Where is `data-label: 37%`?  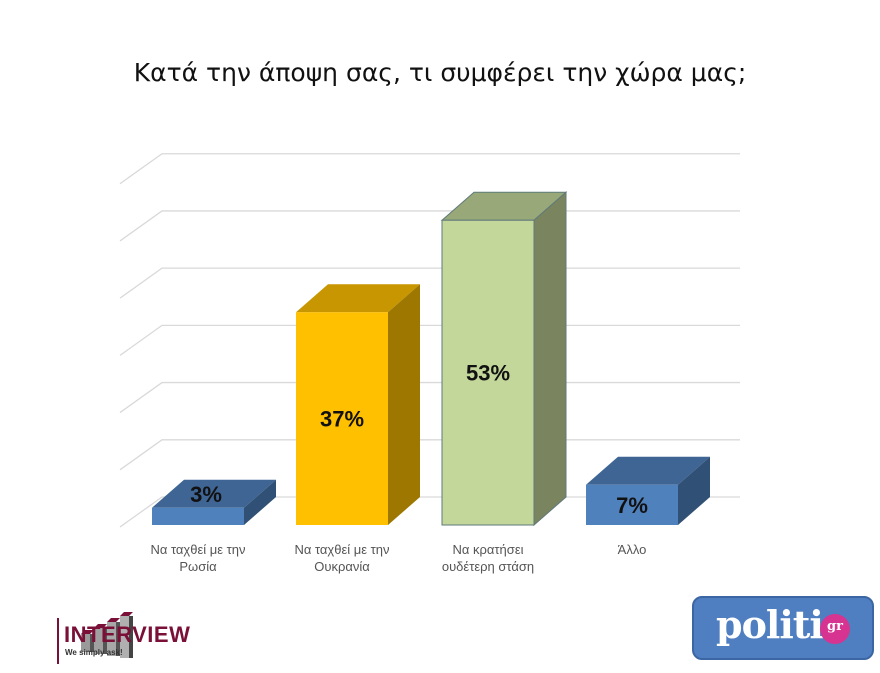
data-label: 37% is located at coordinates (342, 419).